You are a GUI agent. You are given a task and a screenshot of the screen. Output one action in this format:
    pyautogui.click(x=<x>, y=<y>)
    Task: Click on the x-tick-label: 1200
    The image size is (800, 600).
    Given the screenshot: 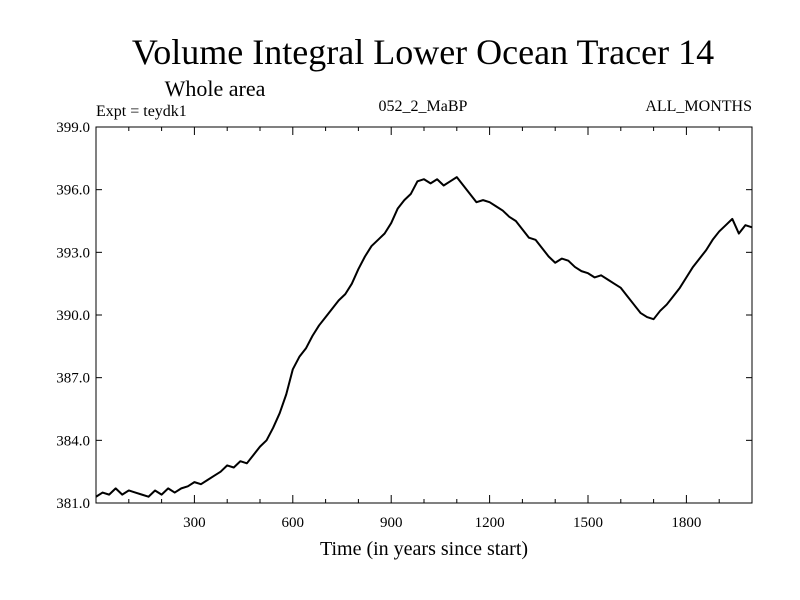 What is the action you would take?
    pyautogui.click(x=490, y=523)
    